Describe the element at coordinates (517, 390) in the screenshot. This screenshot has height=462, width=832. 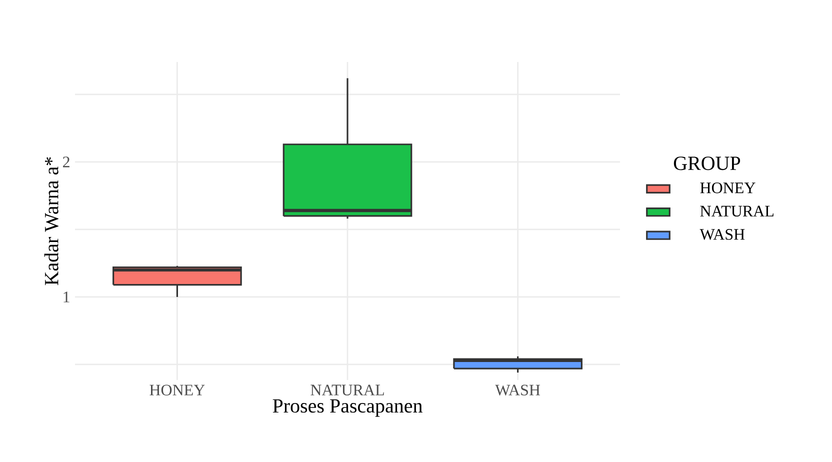
I see `x-tick-label: WASH` at that location.